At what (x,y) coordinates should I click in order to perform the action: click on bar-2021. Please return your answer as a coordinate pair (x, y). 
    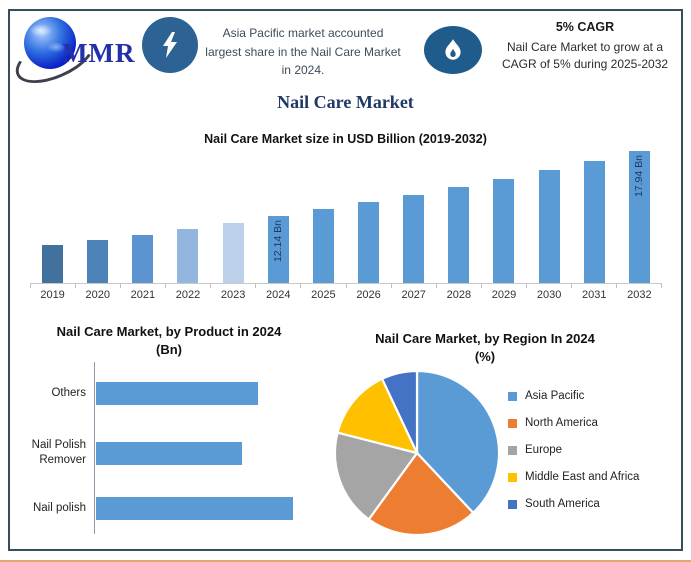
    Looking at the image, I should click on (143, 259).